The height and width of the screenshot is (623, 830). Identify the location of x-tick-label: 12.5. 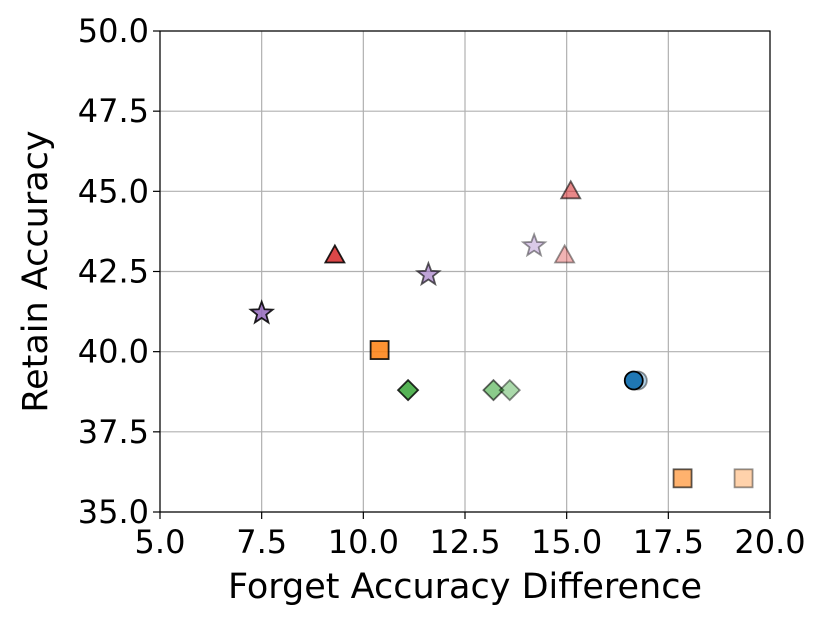
(464, 542).